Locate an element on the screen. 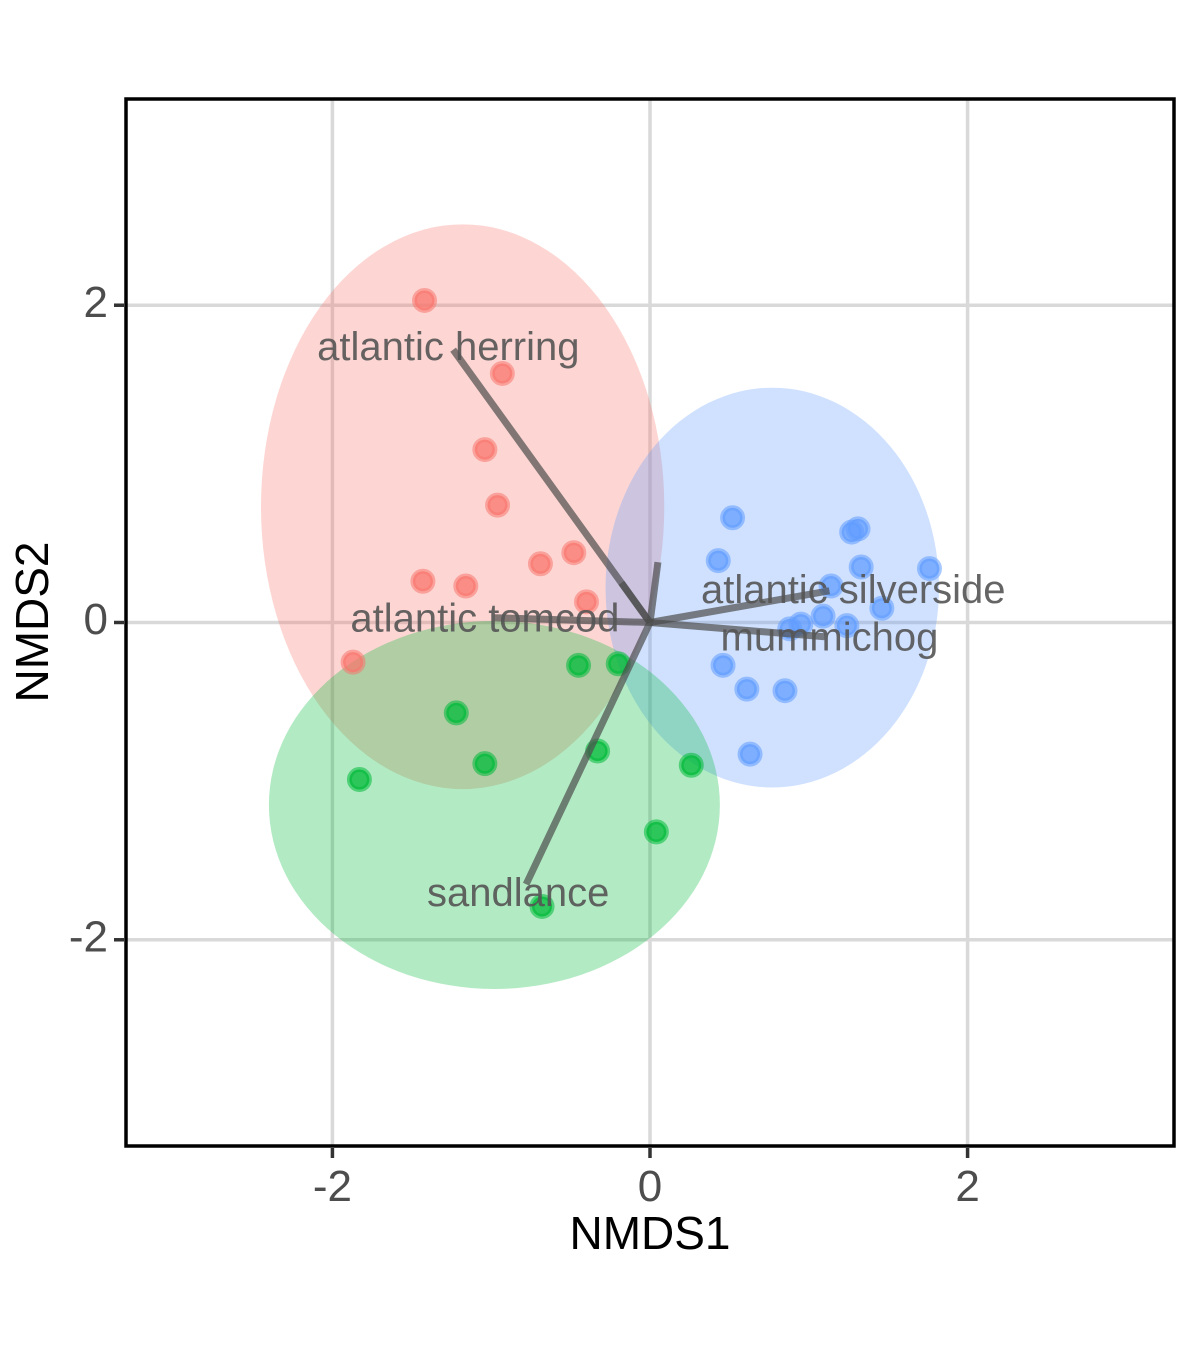 The width and height of the screenshot is (1200, 1350). species-label: atlantic silverside is located at coordinates (853, 590).